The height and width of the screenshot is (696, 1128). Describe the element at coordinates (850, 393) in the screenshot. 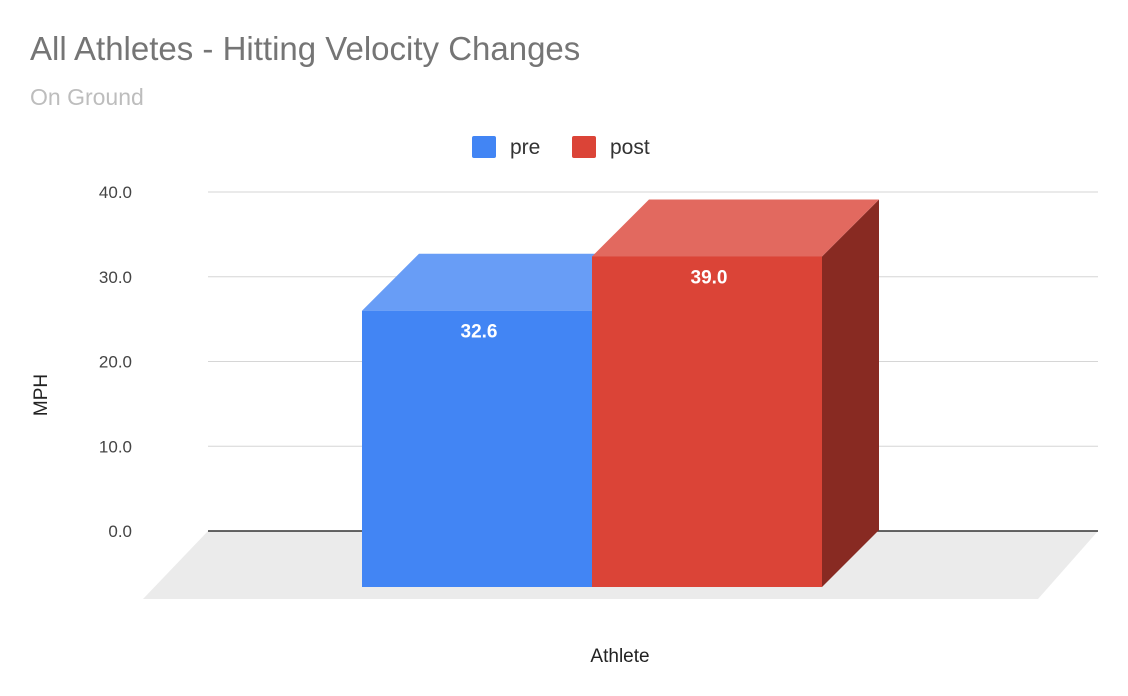

I see `bar-side-post` at that location.